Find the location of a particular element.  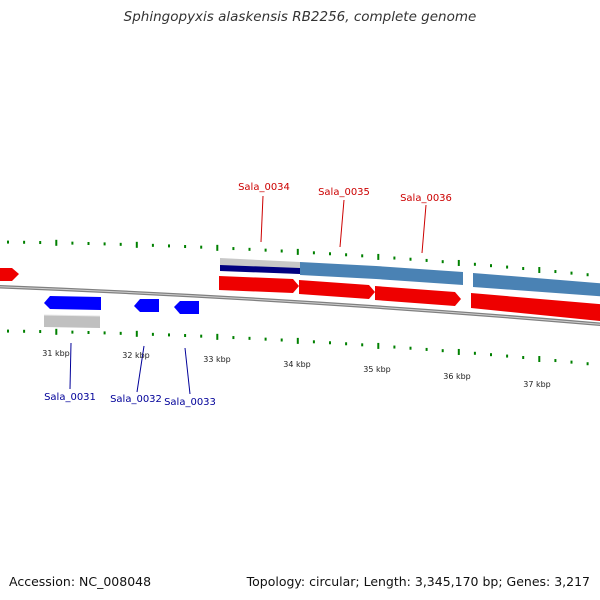

gene-label-0033: Sala_0033 is located at coordinates (190, 402).